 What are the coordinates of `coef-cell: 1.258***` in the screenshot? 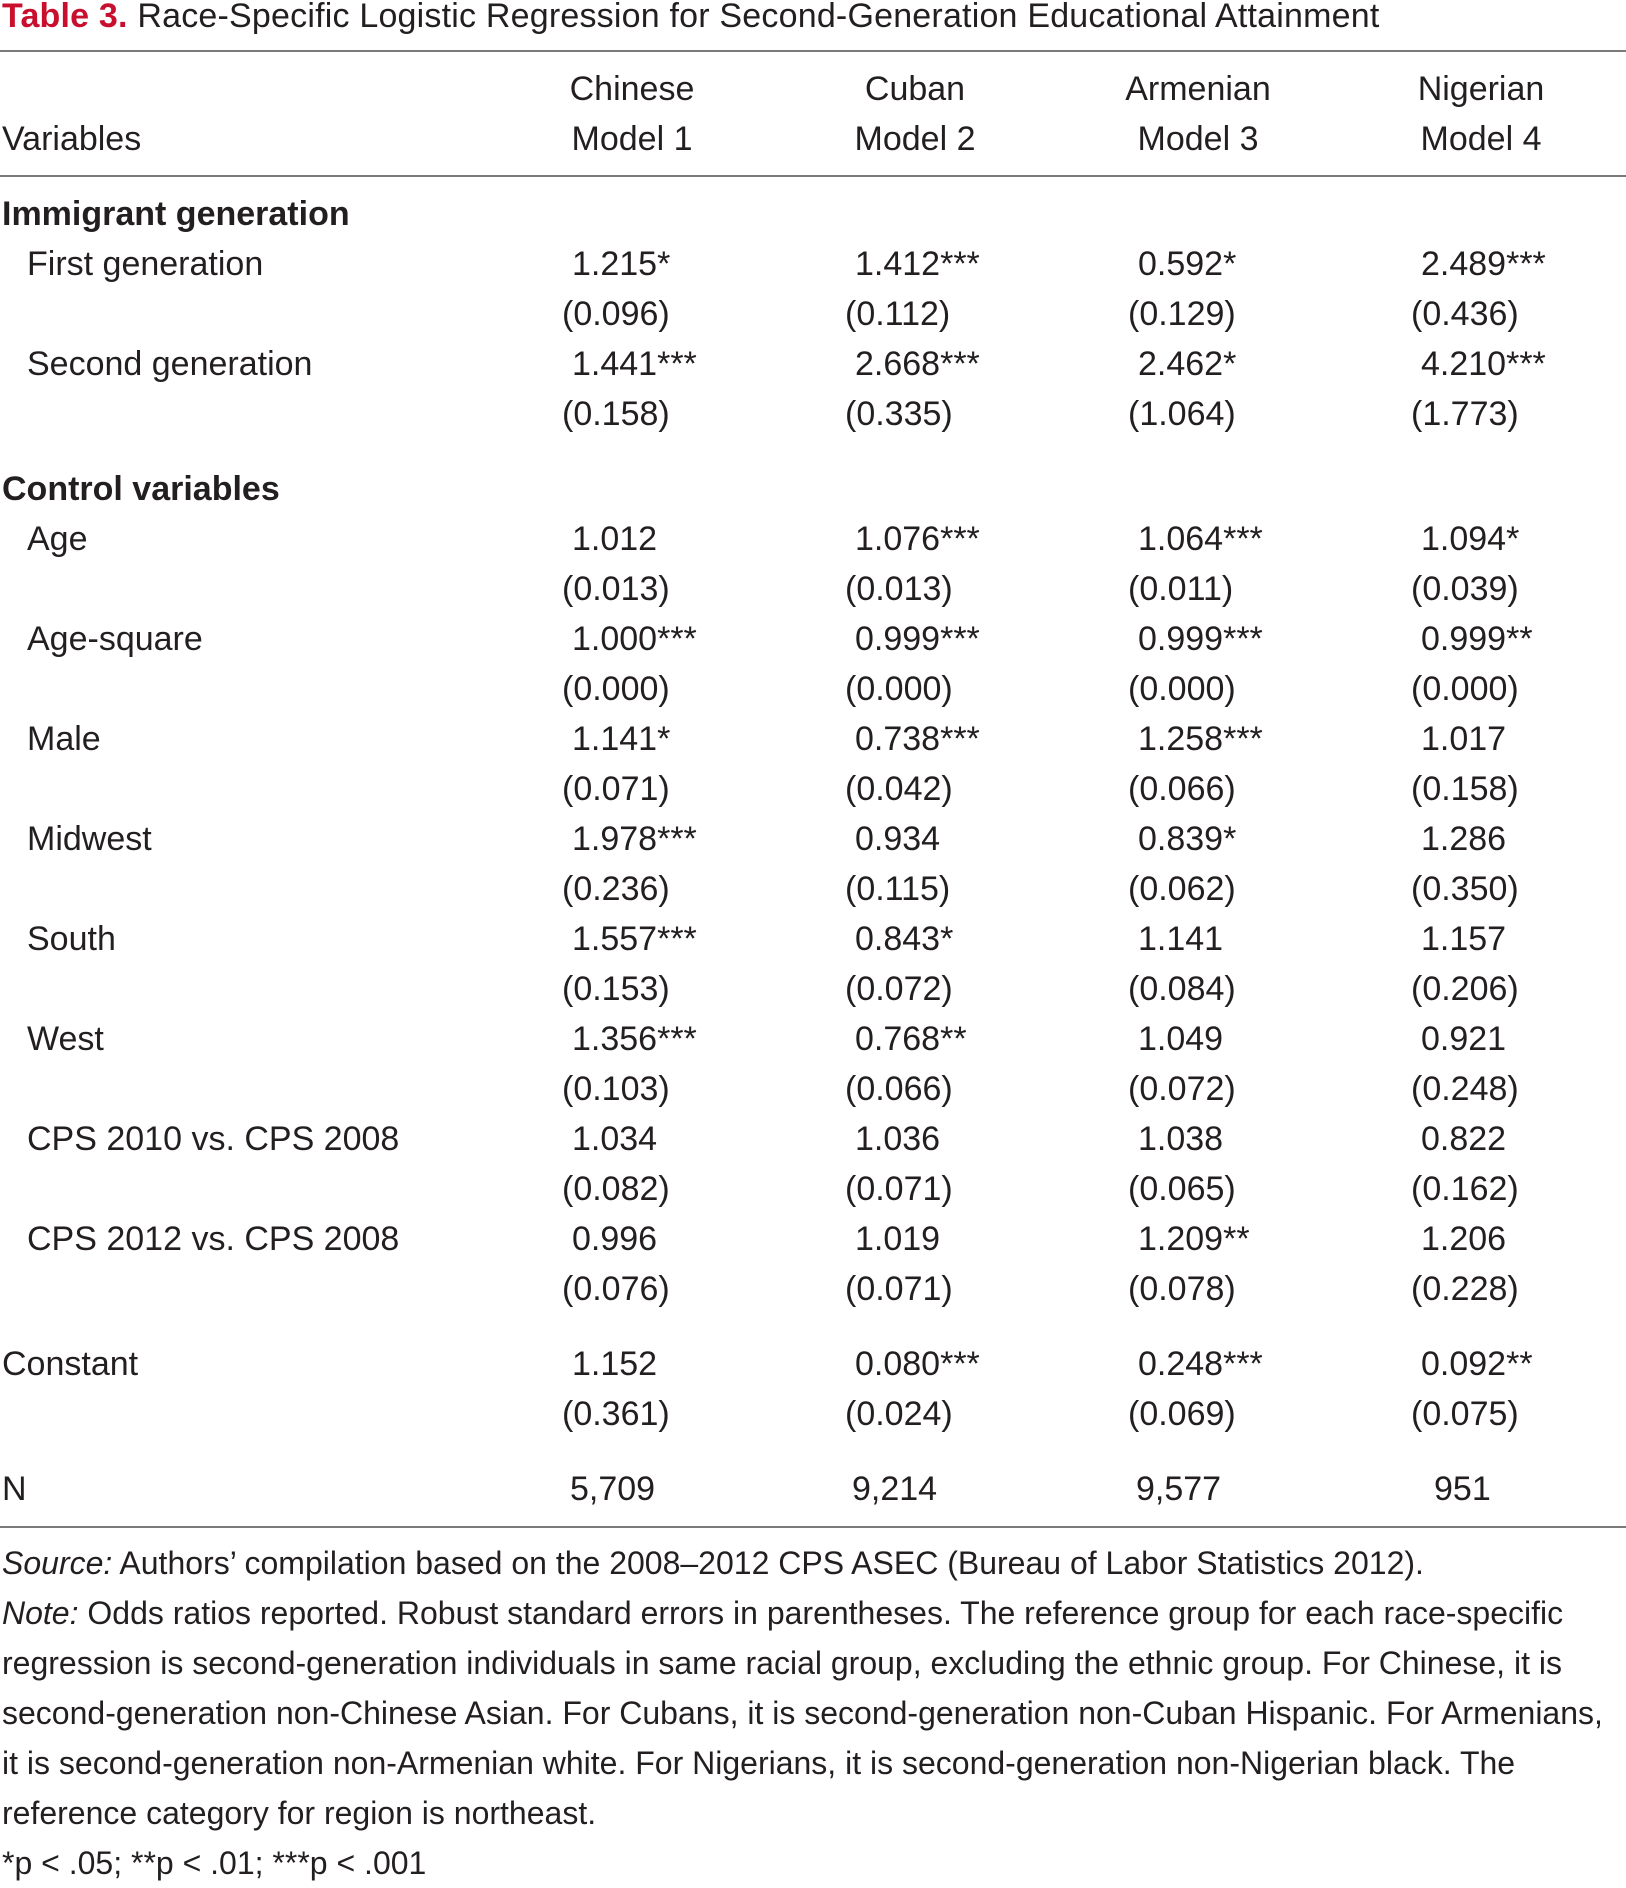 It's located at (1200, 739).